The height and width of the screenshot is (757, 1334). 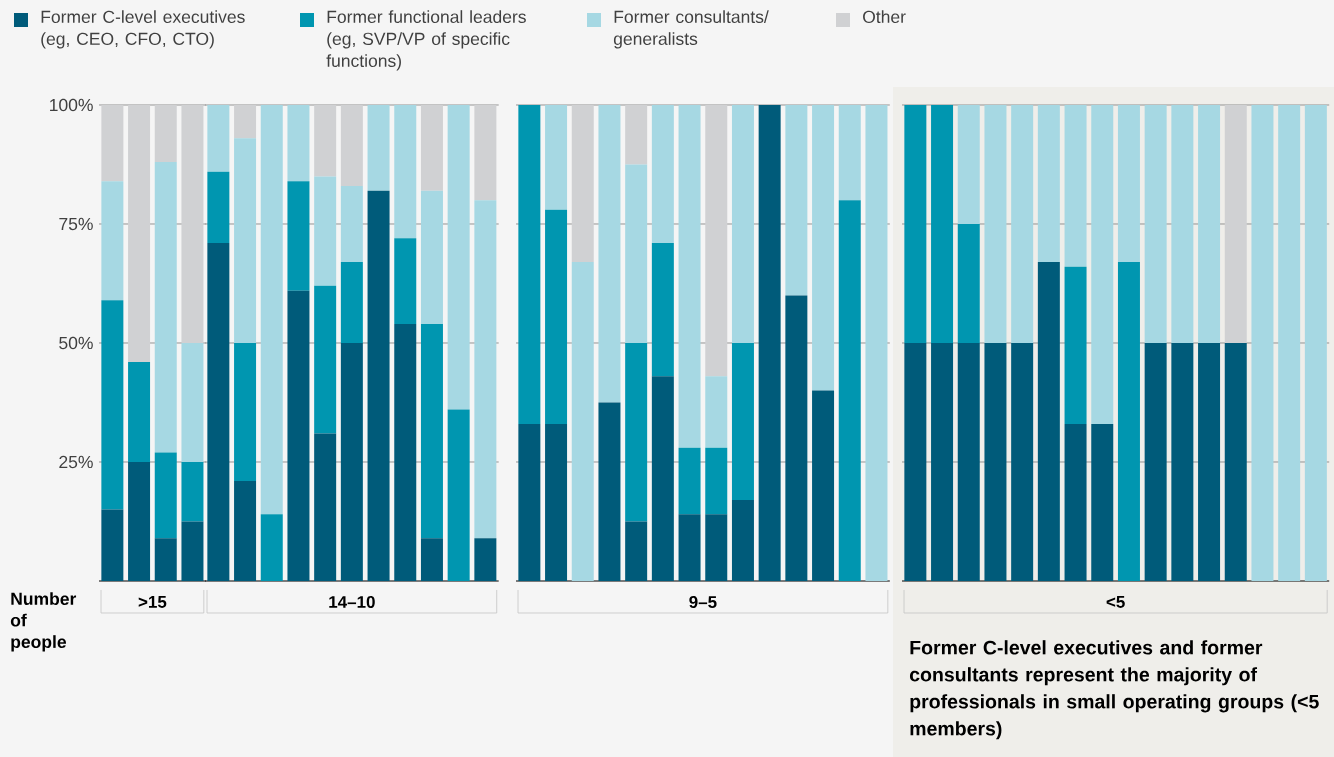 I want to click on y-tick-label: 75%, so click(x=76, y=224).